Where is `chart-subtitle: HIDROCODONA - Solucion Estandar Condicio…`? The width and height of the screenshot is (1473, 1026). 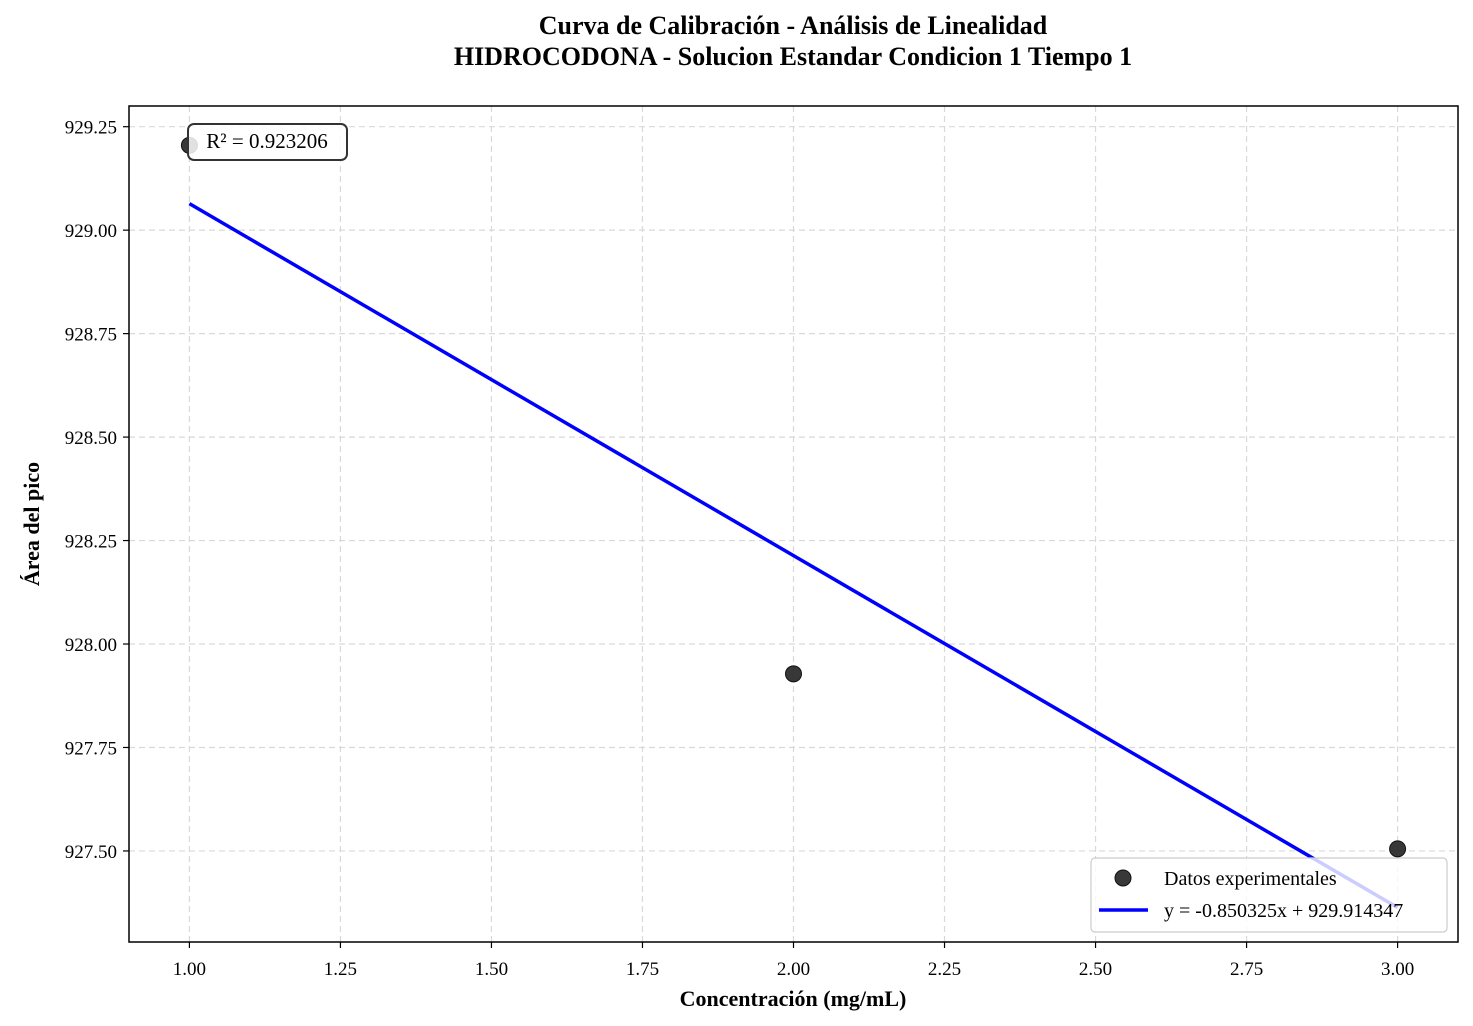
chart-subtitle: HIDROCODONA - Solucion Estandar Condicio… is located at coordinates (793, 56).